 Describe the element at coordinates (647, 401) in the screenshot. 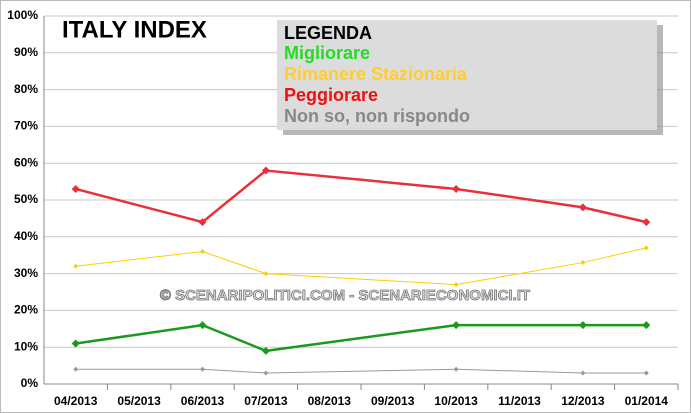

I see `x-tick-label: 01/2014` at that location.